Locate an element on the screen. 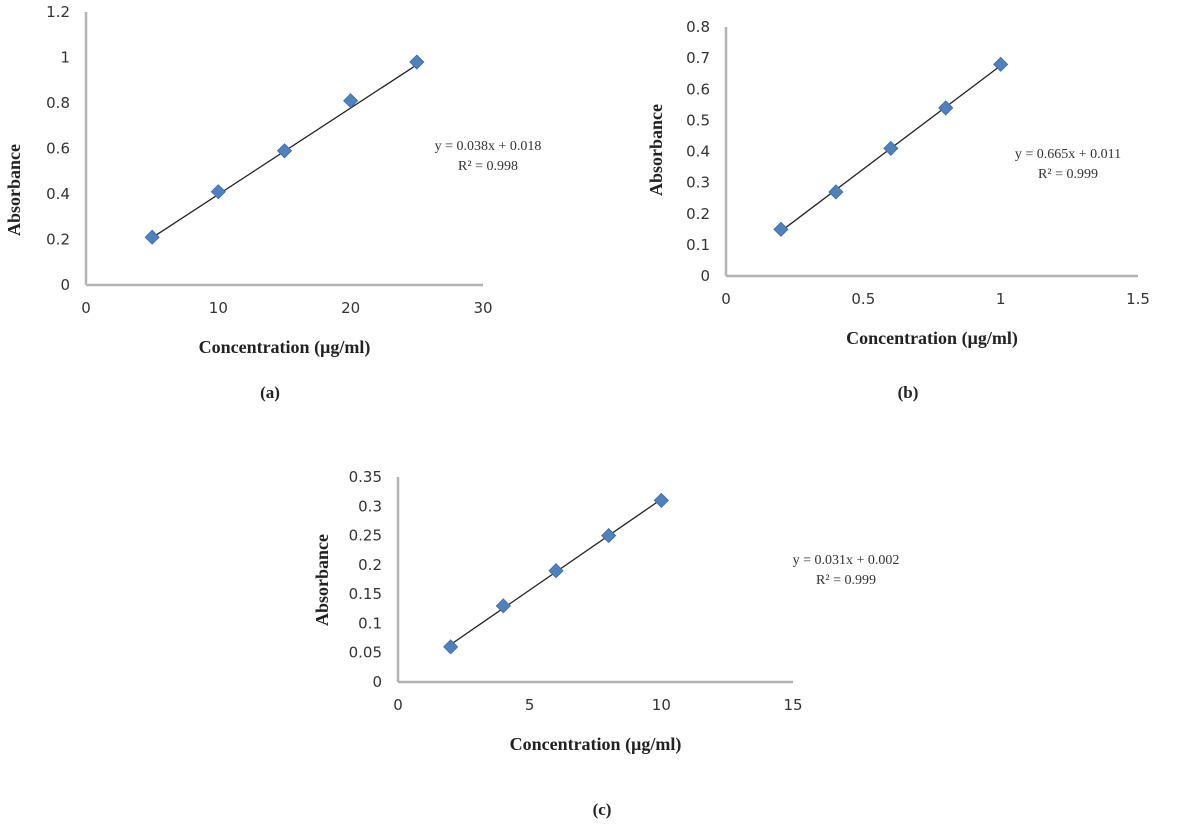 This screenshot has height=825, width=1197. y-tick-label: 0.05 is located at coordinates (365, 653).